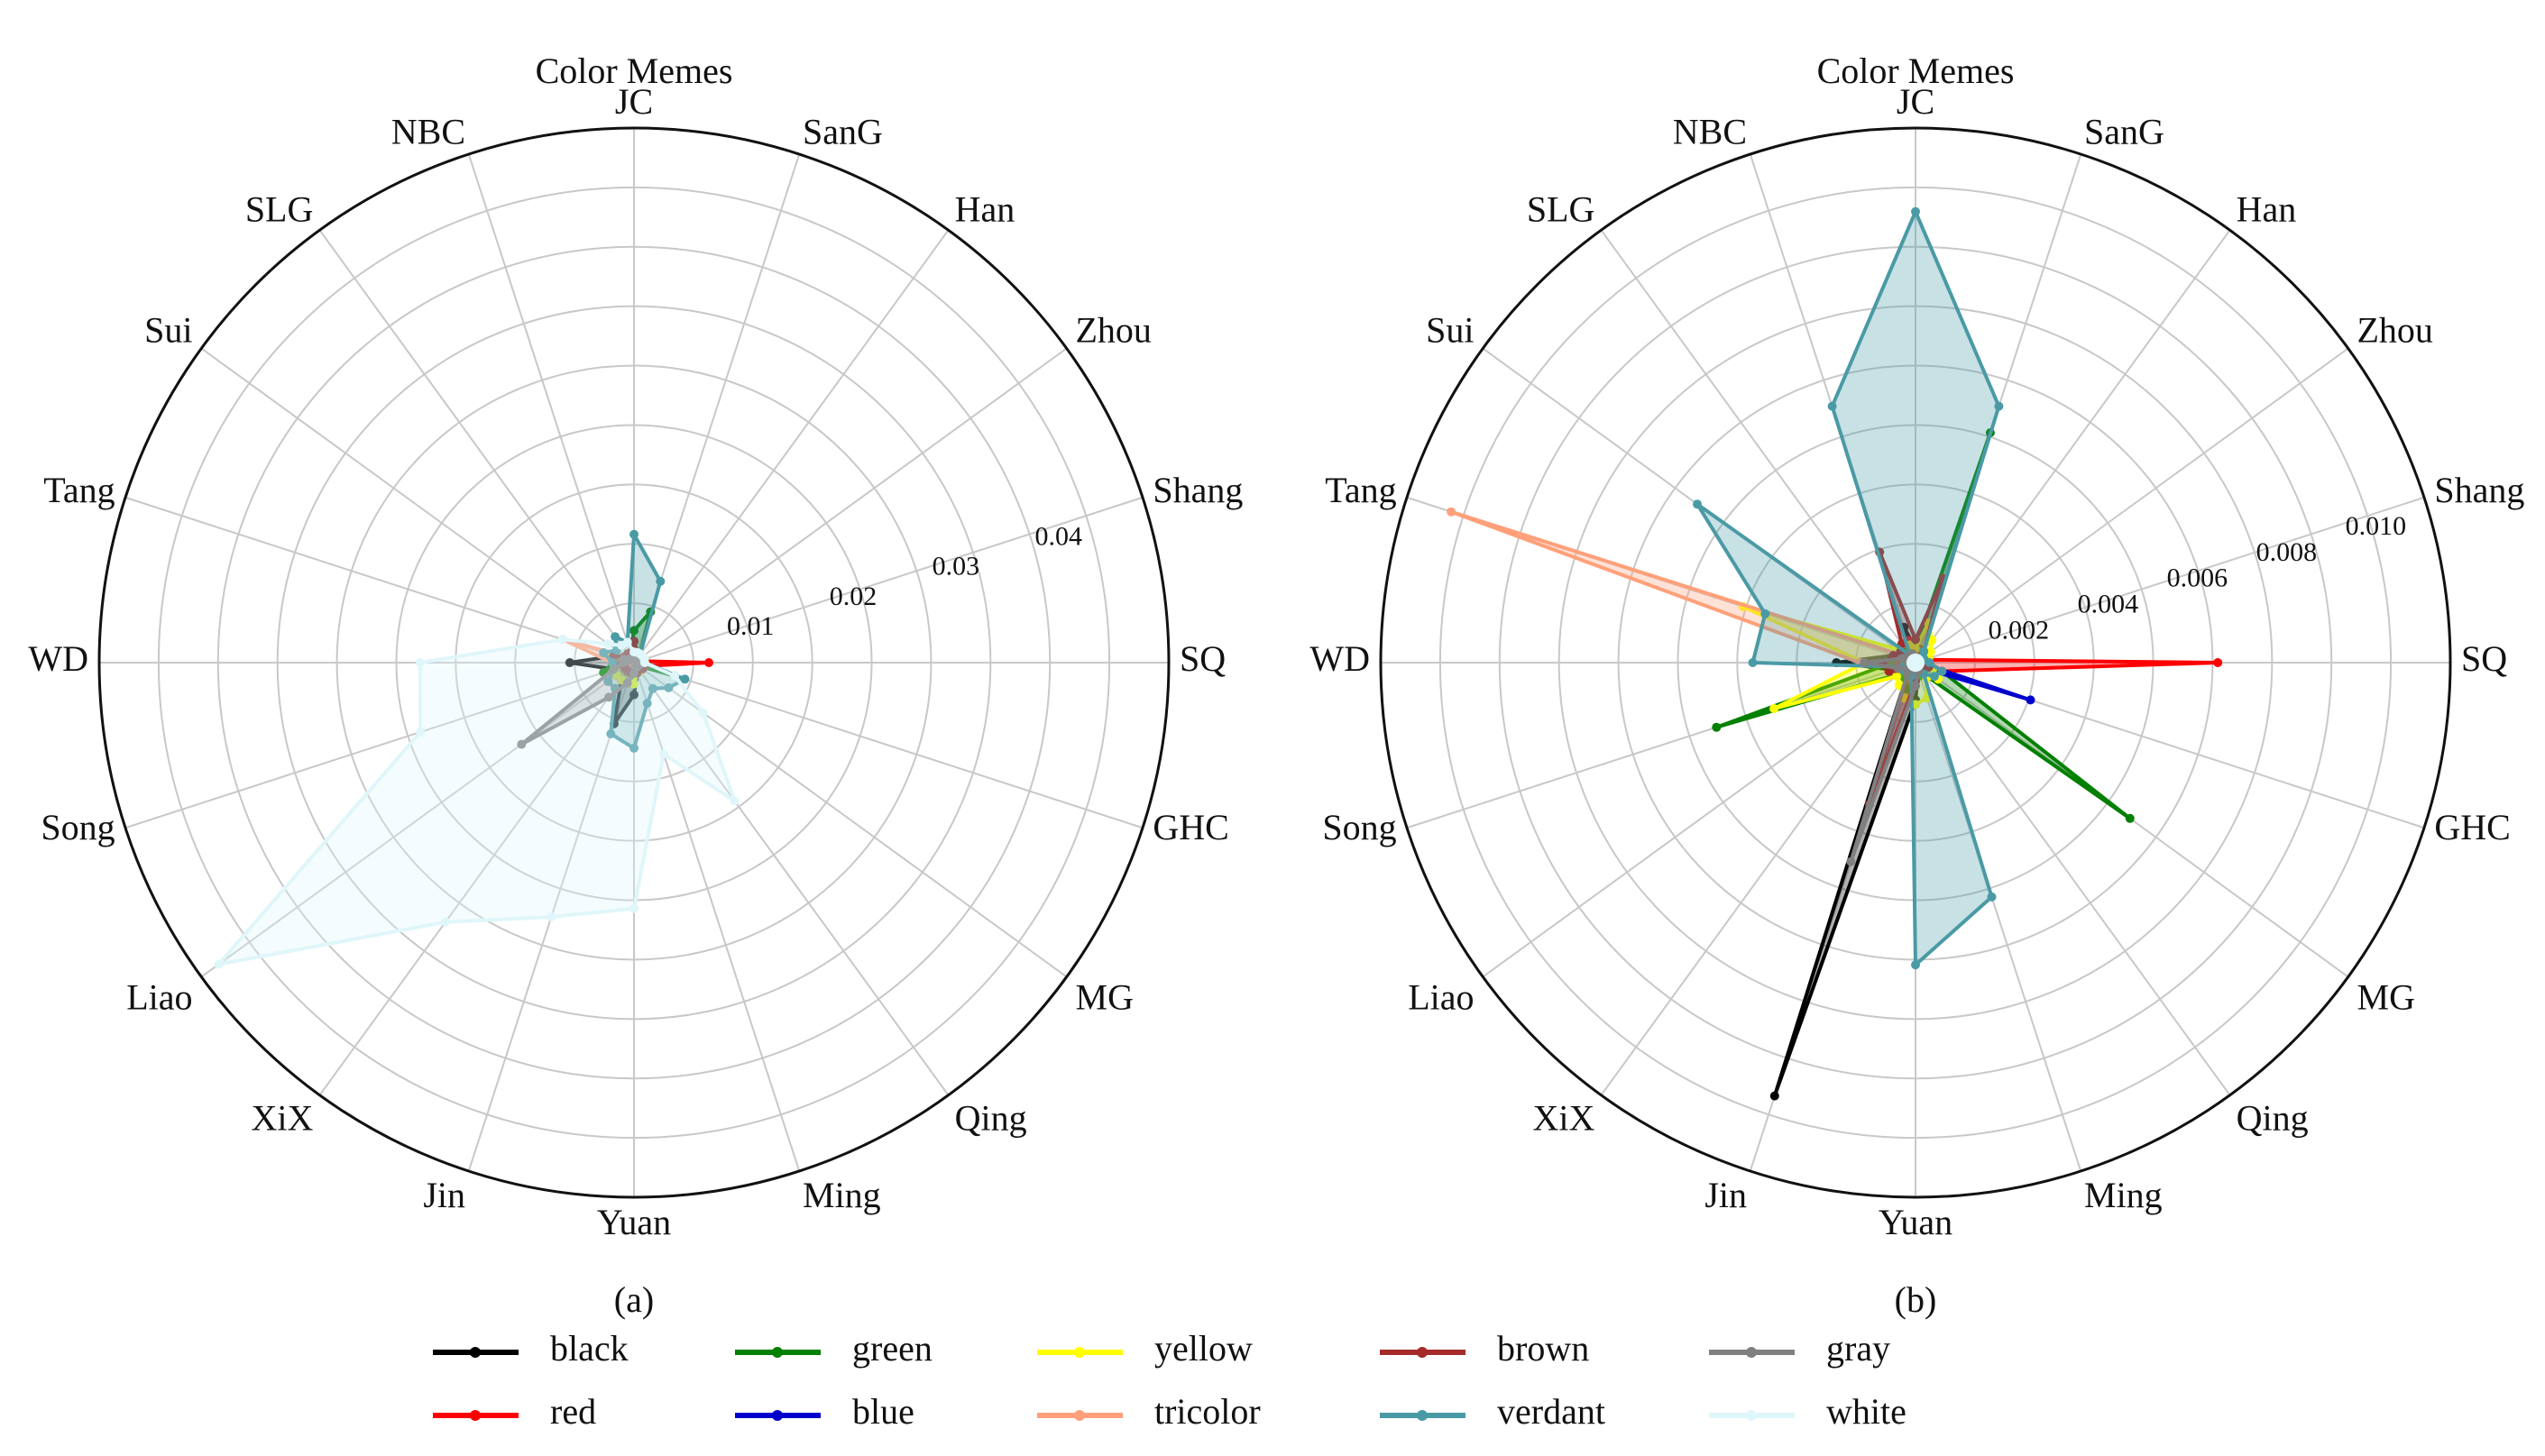 Image resolution: width=2545 pixels, height=1456 pixels. What do you see at coordinates (2377, 526) in the screenshot?
I see `radial-tick-label: 0.010` at bounding box center [2377, 526].